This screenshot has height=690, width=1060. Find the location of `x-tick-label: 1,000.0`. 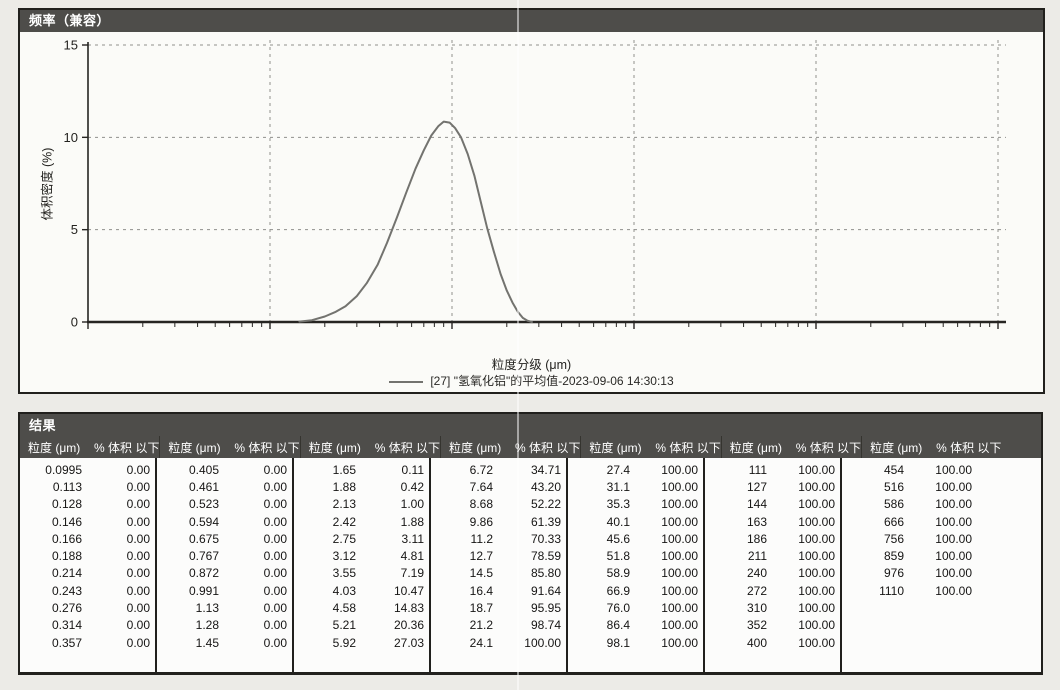

x-tick-label: 1,000.0 is located at coordinates (815, 333).